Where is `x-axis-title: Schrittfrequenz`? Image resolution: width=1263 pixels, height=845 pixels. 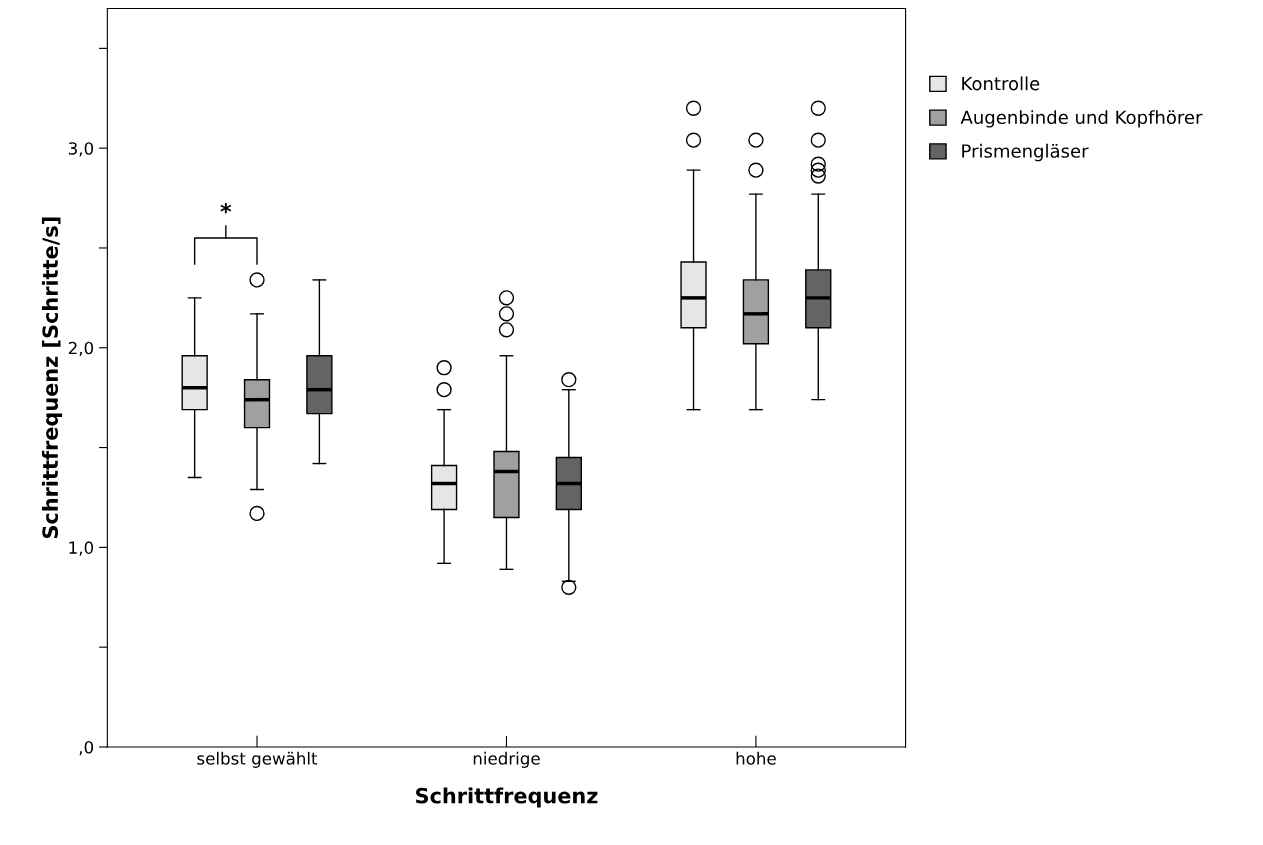
x-axis-title: Schrittfrequenz is located at coordinates (507, 797).